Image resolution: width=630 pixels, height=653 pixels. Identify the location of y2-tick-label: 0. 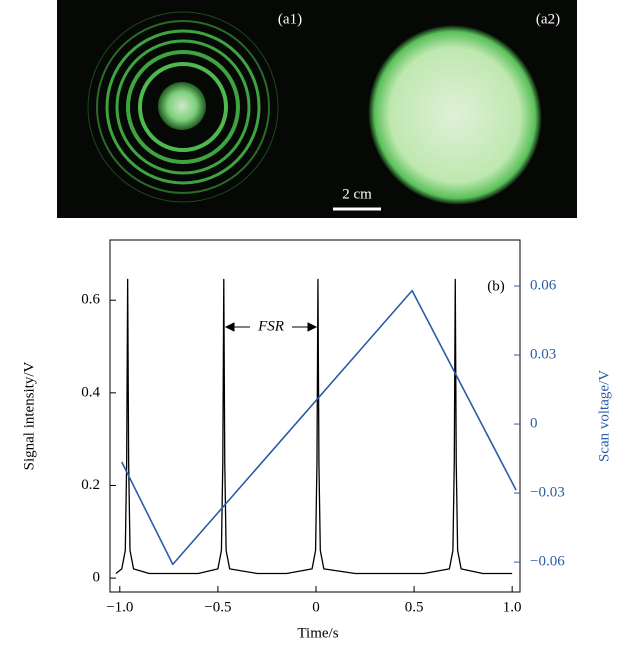
(534, 423).